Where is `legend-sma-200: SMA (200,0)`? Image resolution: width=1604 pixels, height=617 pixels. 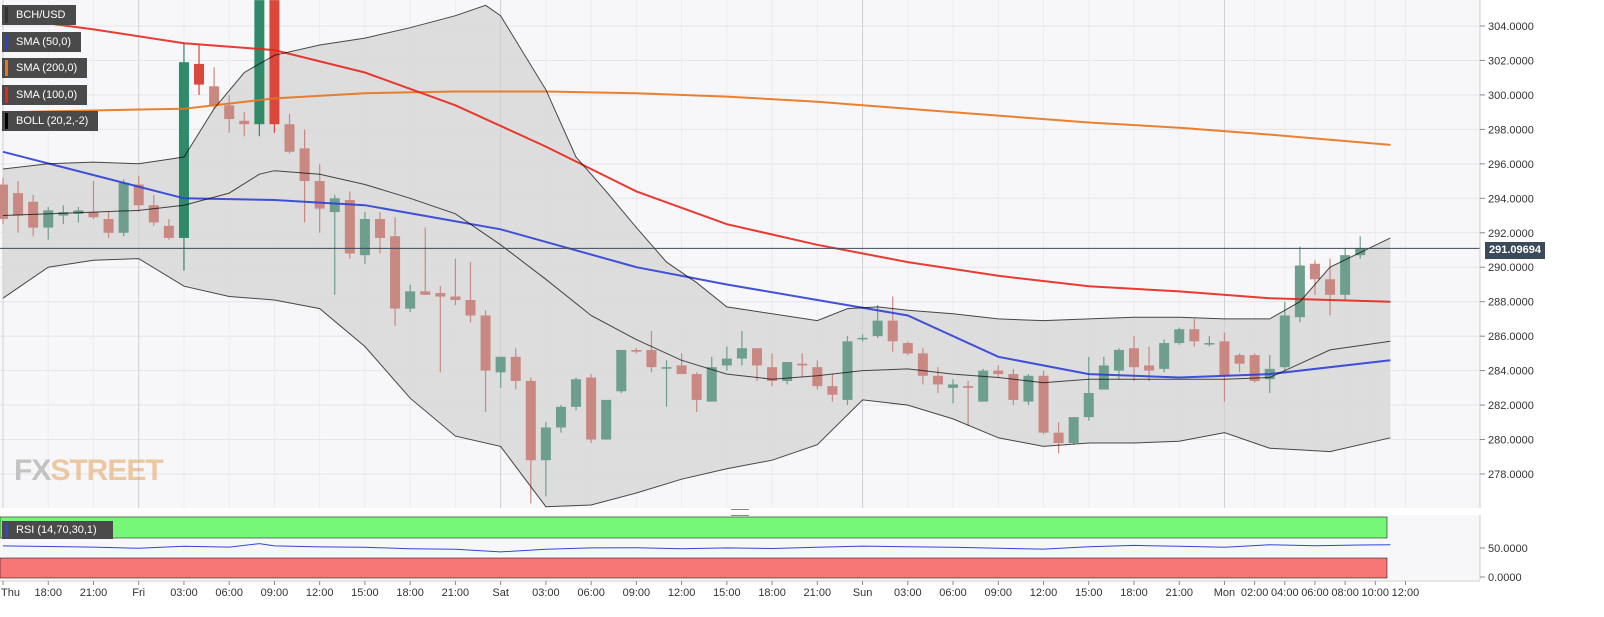
legend-sma-200: SMA (200,0) is located at coordinates (45, 68).